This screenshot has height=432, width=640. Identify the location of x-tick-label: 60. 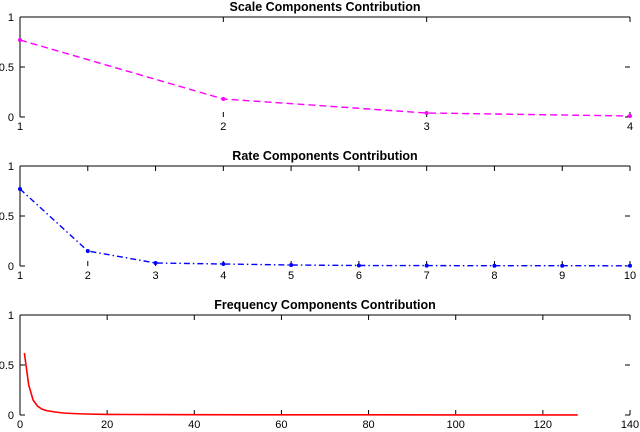
(281, 425).